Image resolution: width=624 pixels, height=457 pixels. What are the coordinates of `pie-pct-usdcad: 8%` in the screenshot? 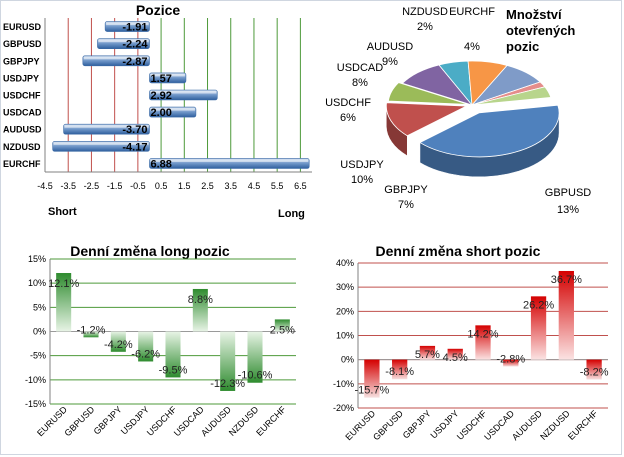 It's located at (360, 83).